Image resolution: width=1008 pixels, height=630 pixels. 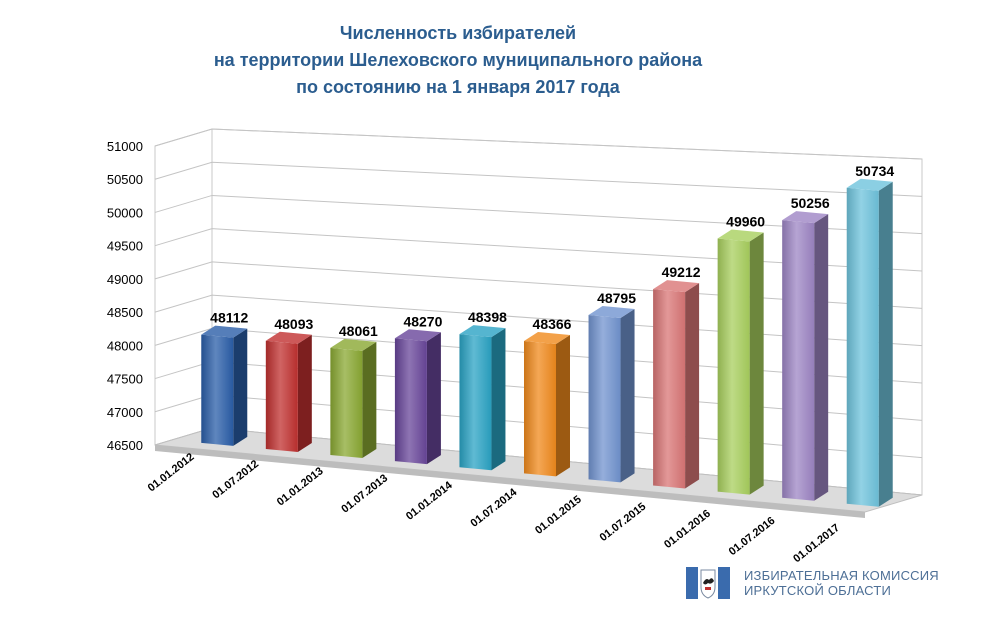 What do you see at coordinates (681, 272) in the screenshot?
I see `data-label: 49212` at bounding box center [681, 272].